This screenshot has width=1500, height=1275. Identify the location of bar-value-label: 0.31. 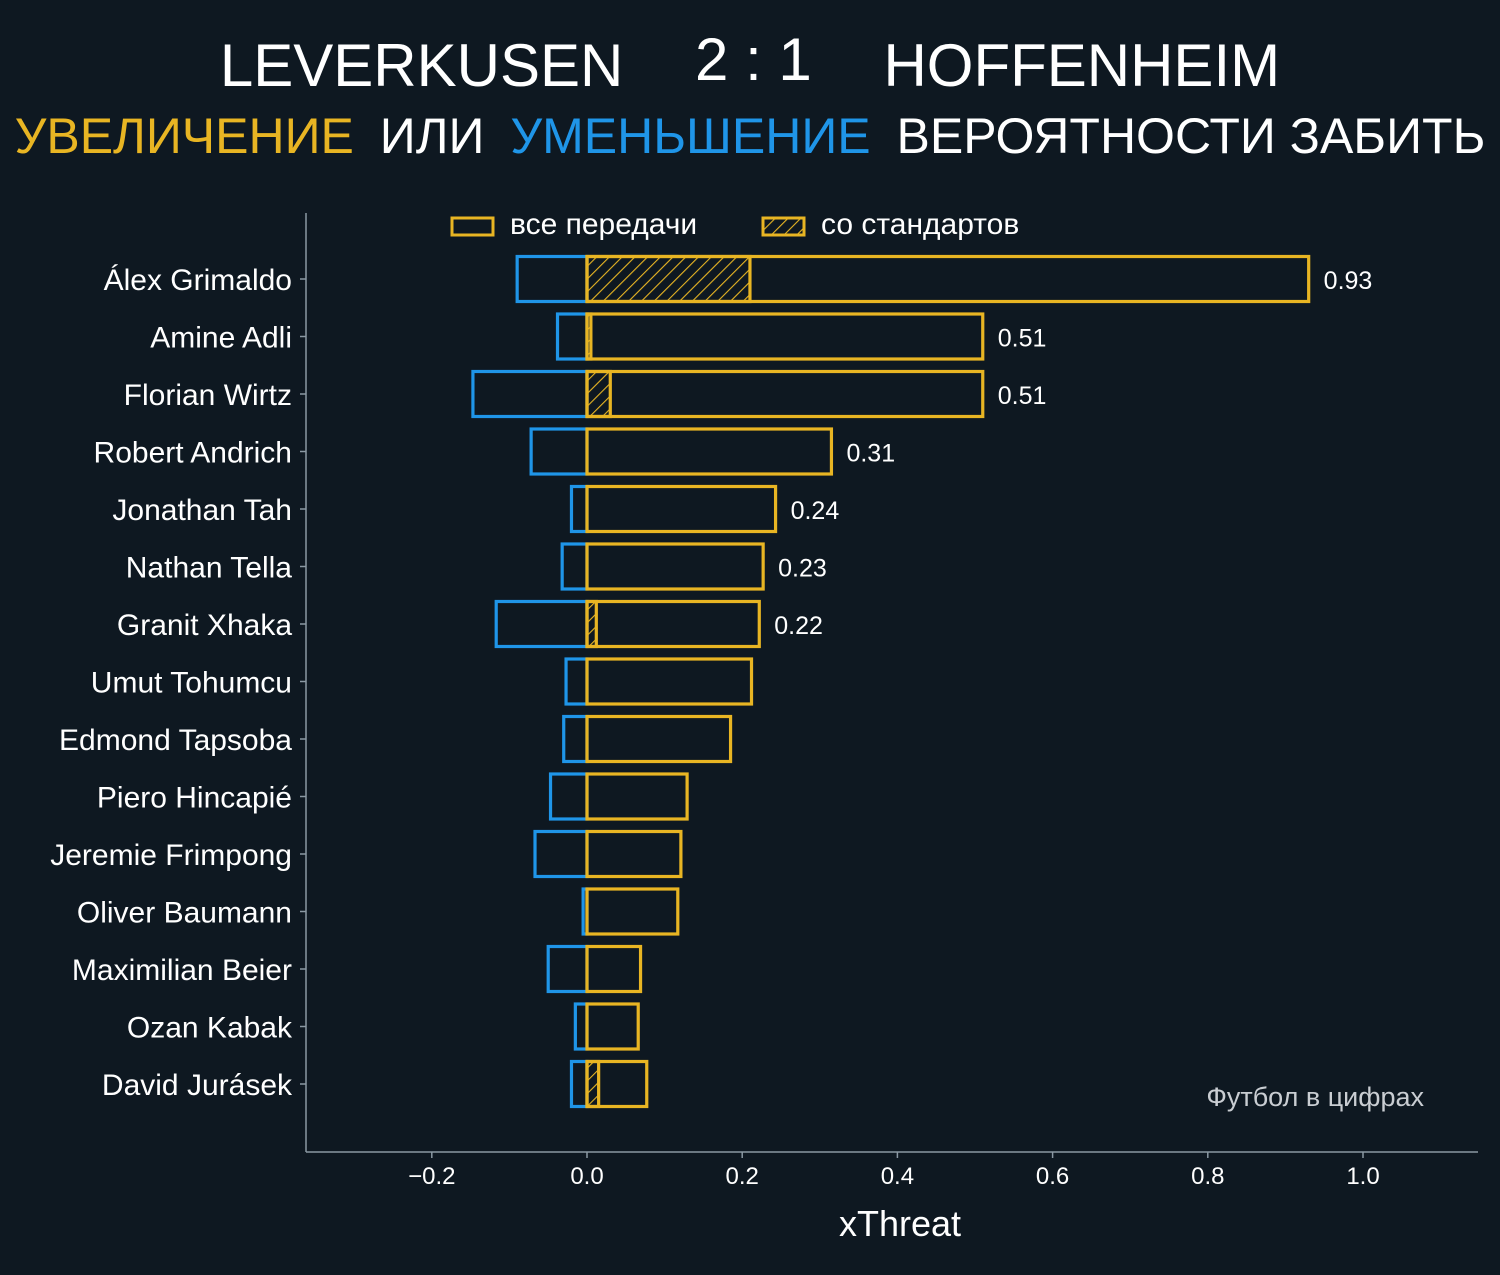
(870, 454).